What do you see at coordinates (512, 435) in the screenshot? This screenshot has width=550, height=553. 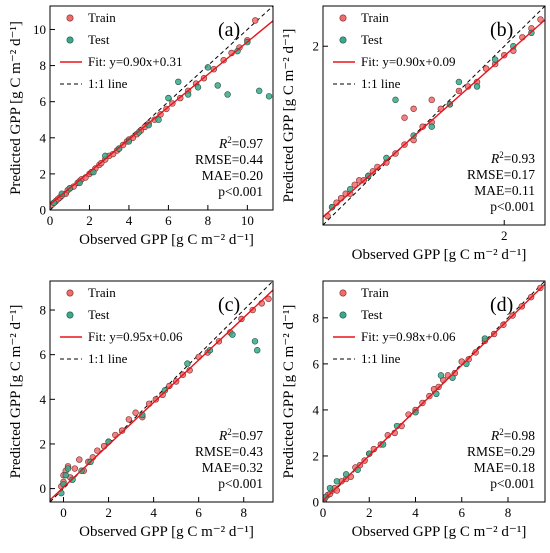 I see `r2-stat: R2=0.98` at bounding box center [512, 435].